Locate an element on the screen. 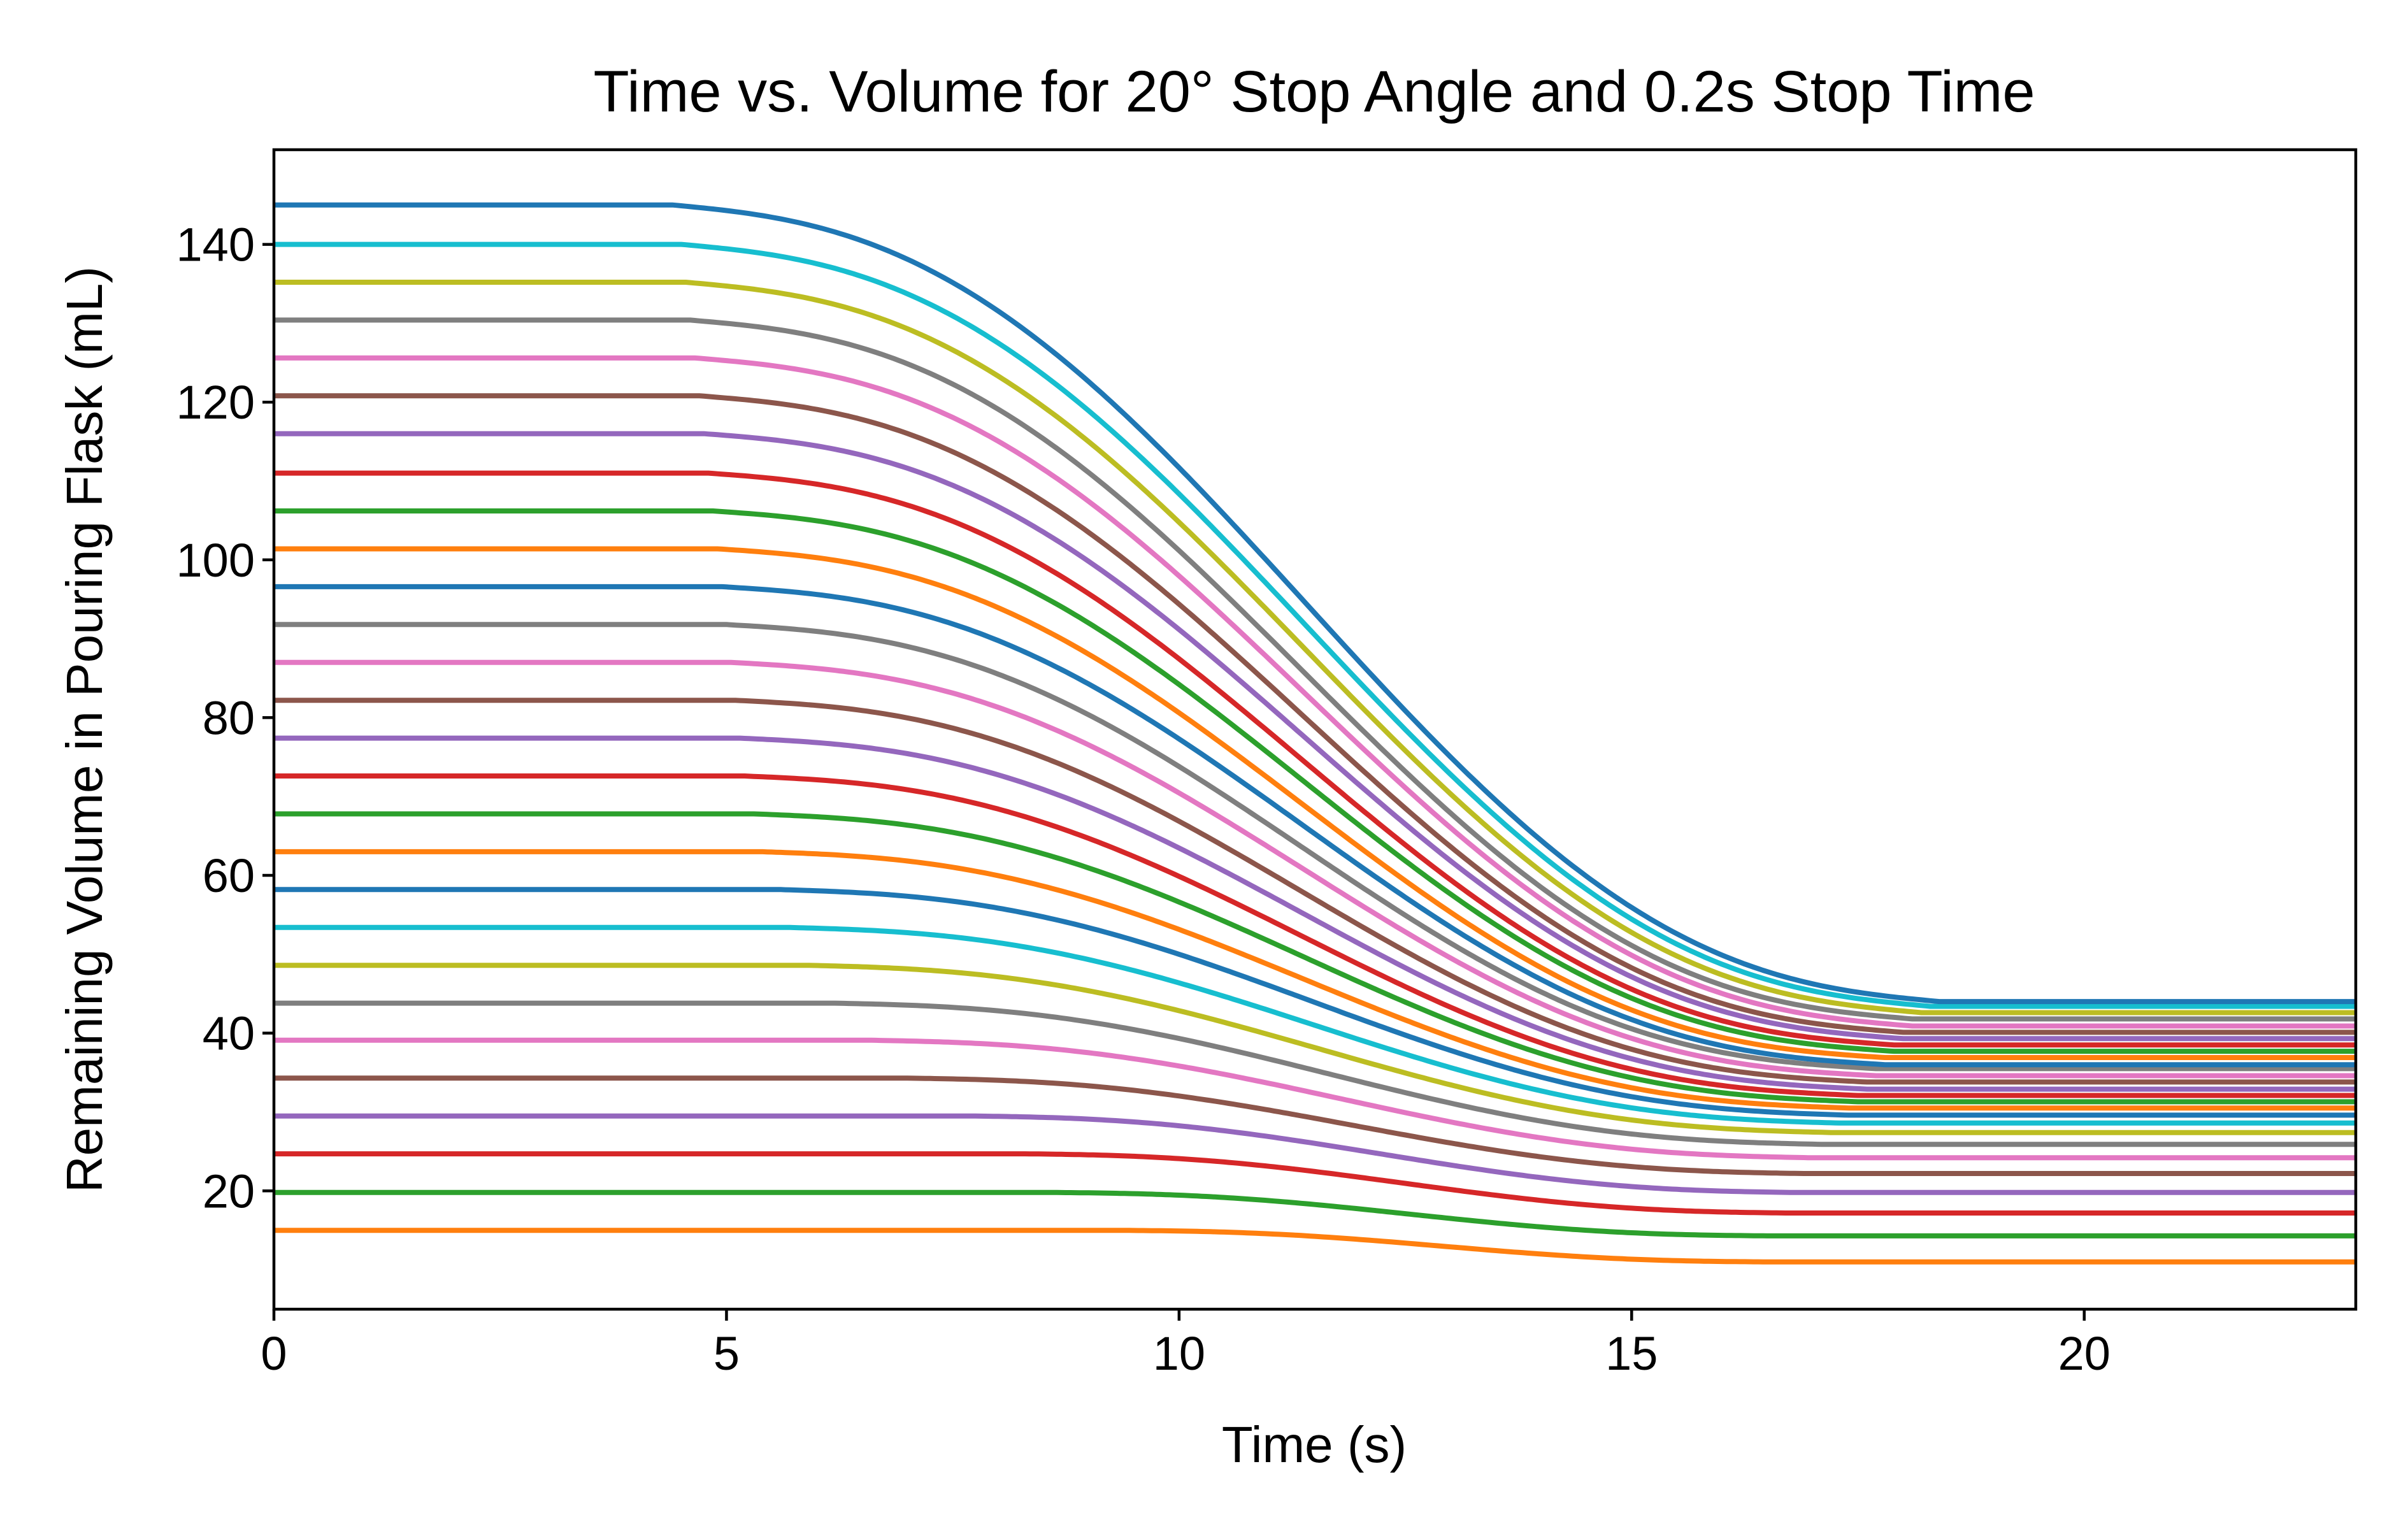  y-tick-label: 140 is located at coordinates (215, 245).